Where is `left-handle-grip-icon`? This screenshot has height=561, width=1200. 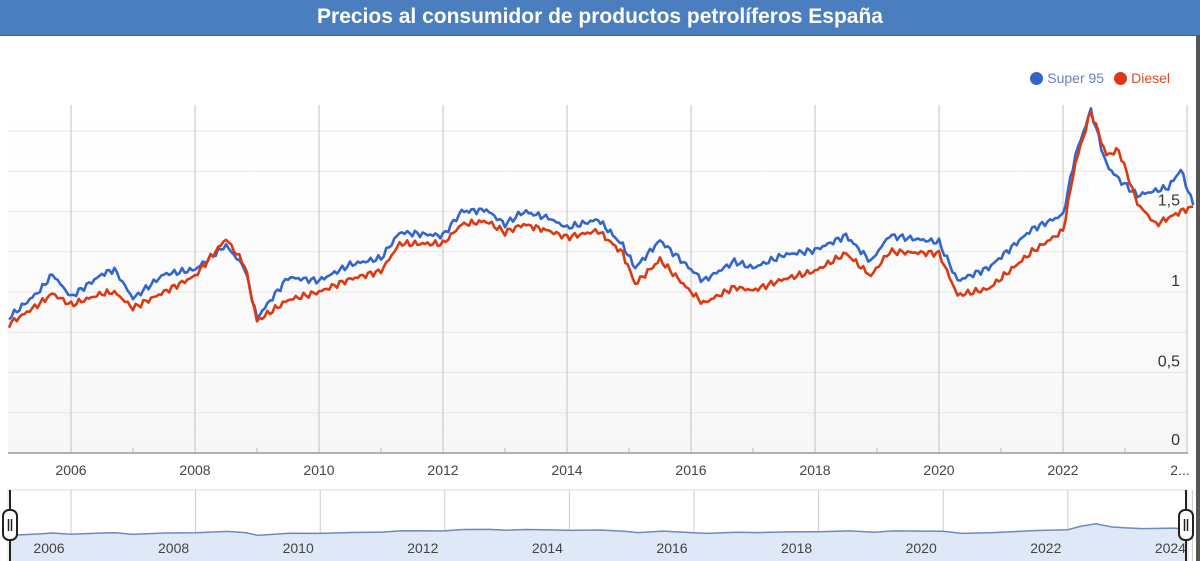
left-handle-grip-icon is located at coordinates (10, 525).